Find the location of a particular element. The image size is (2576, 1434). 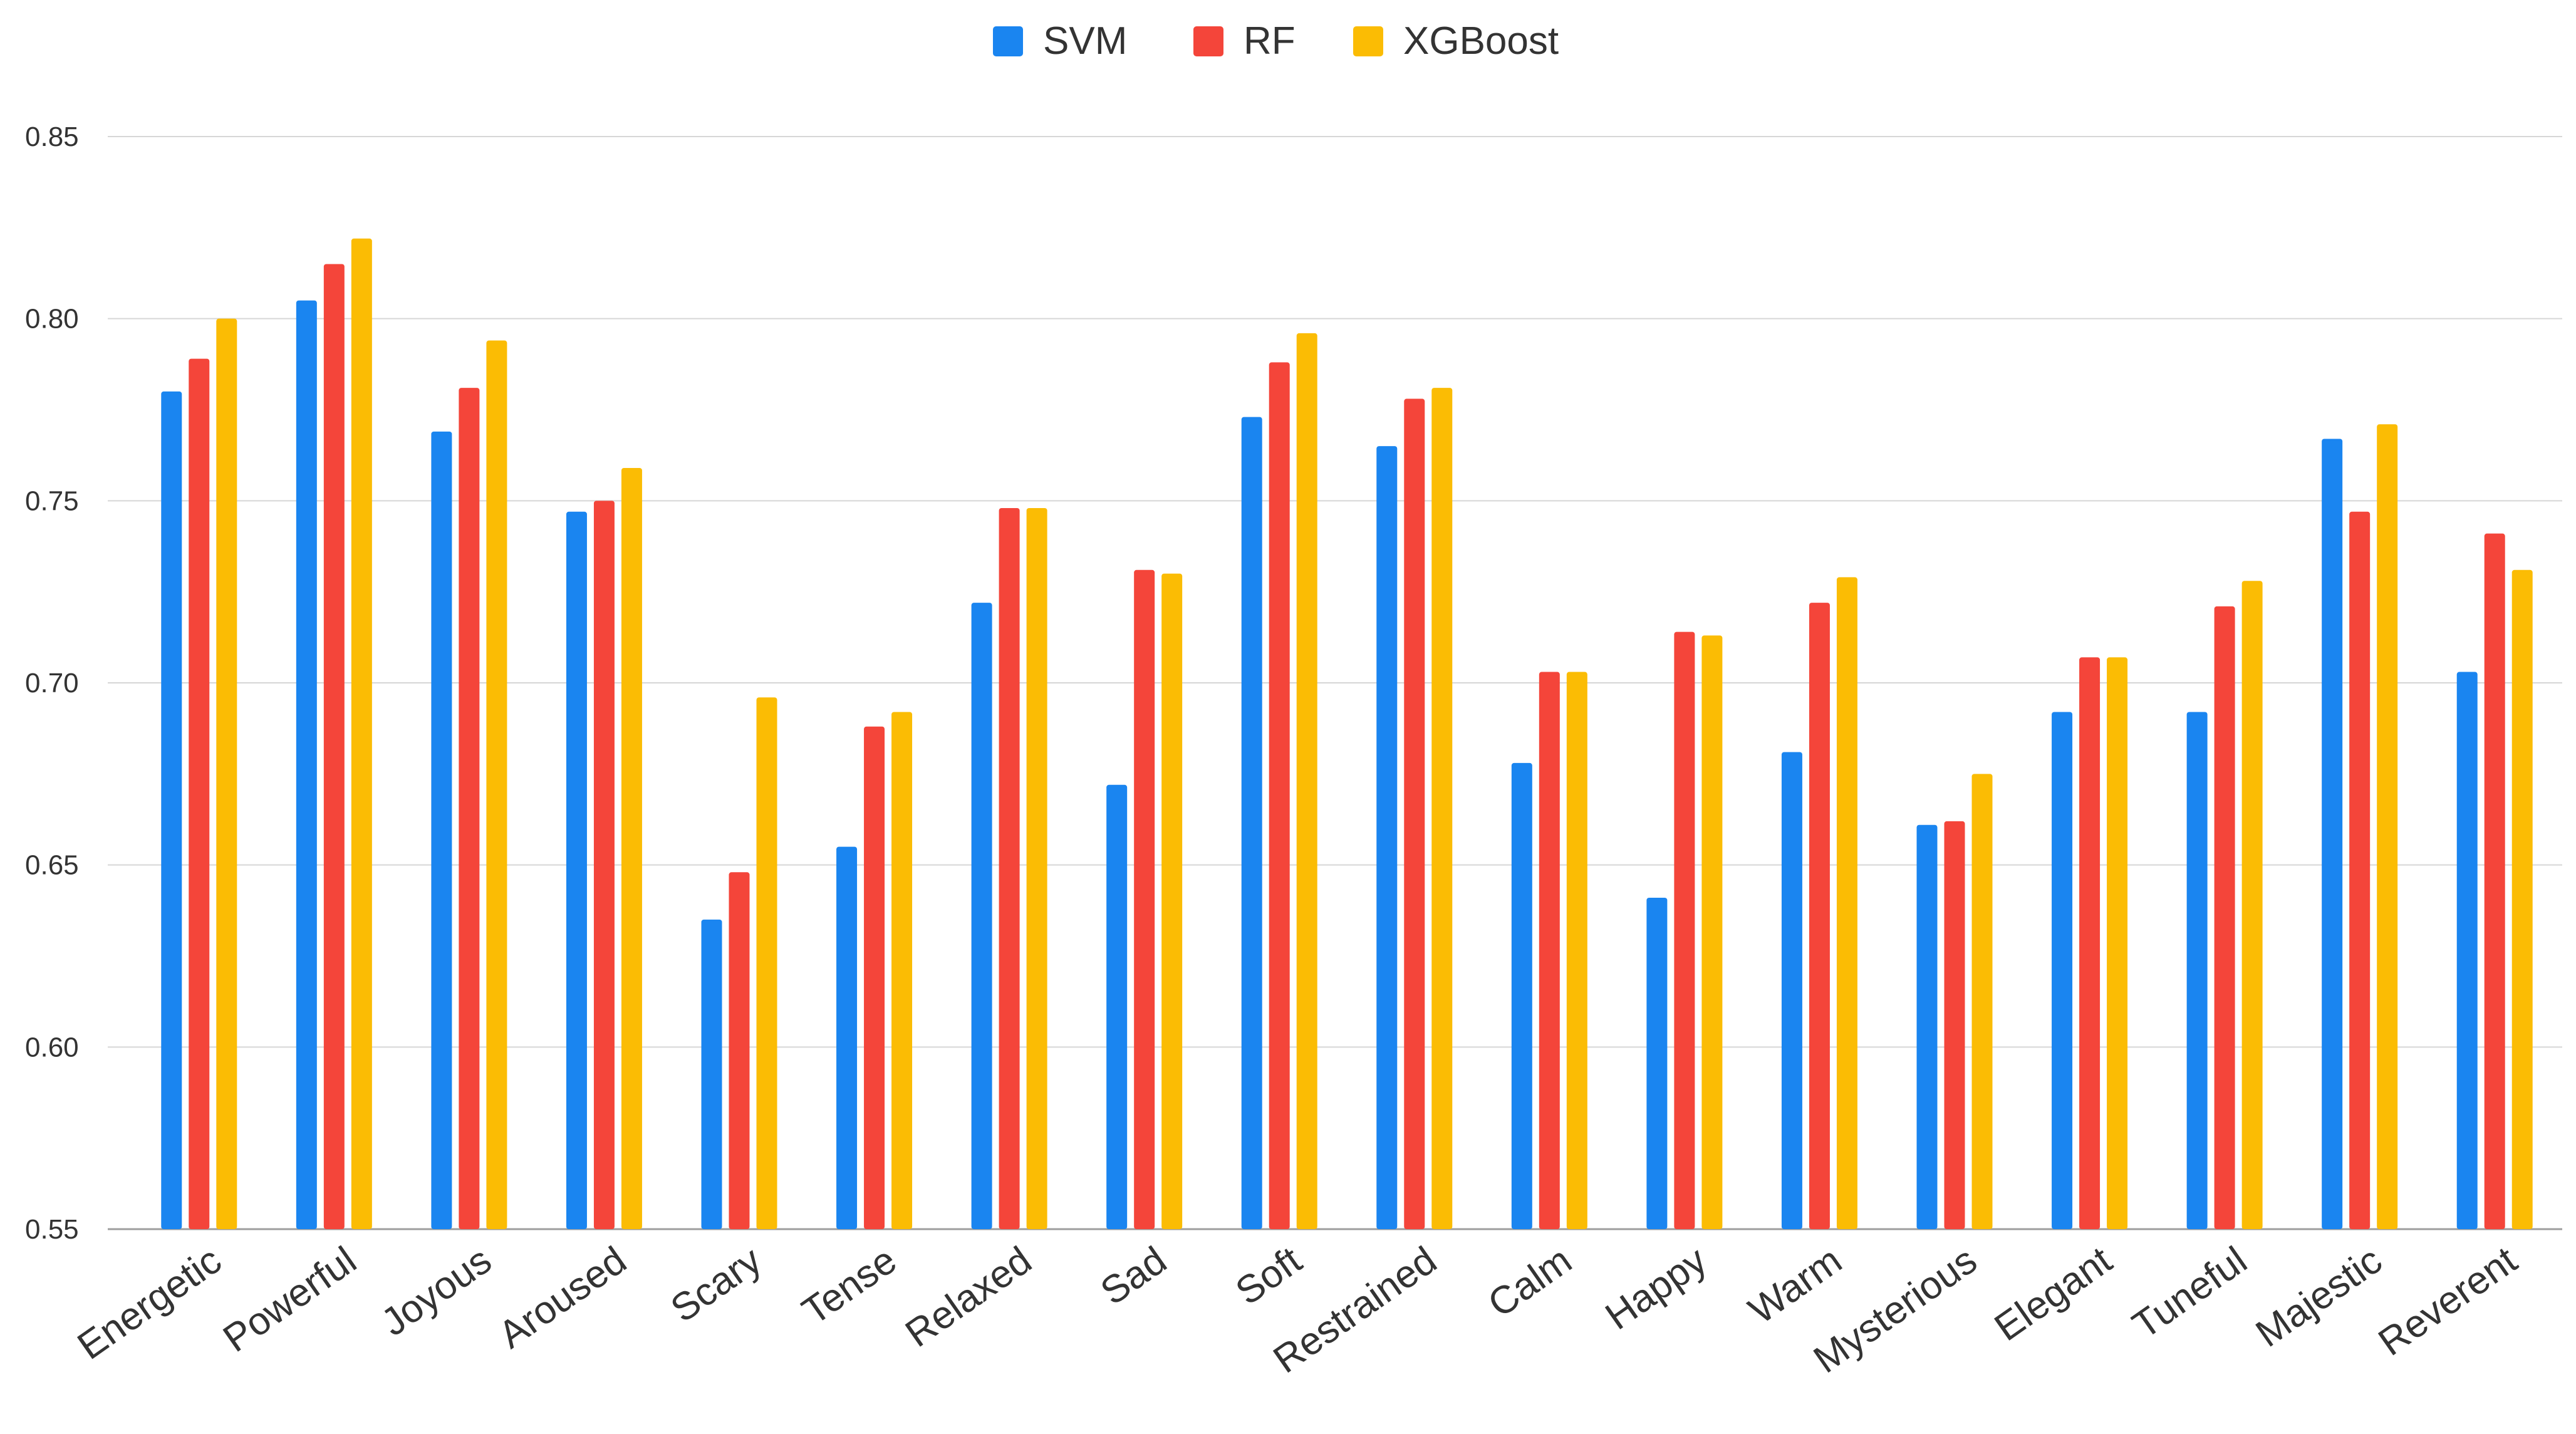

bar-xgboost-calm: XGBoost — Calm: 0.703 is located at coordinates (1576, 950).